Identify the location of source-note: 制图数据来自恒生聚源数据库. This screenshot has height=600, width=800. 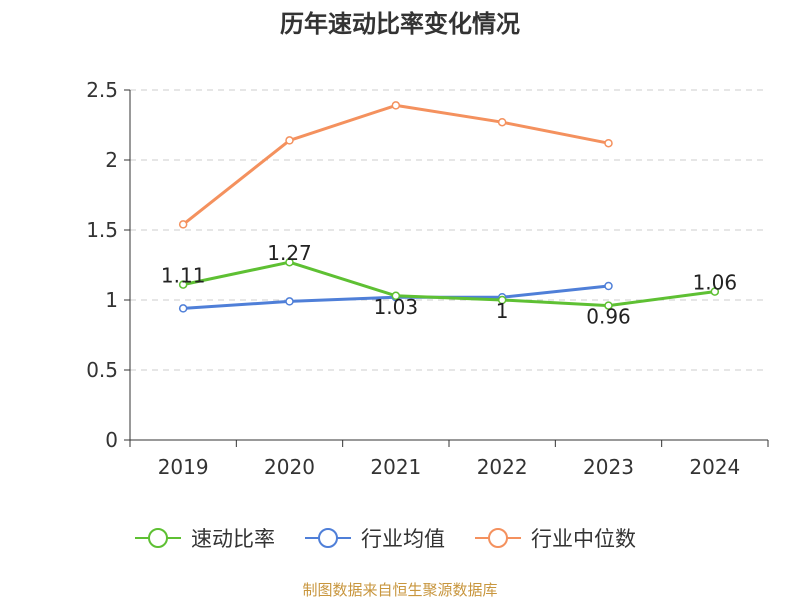
(400, 590).